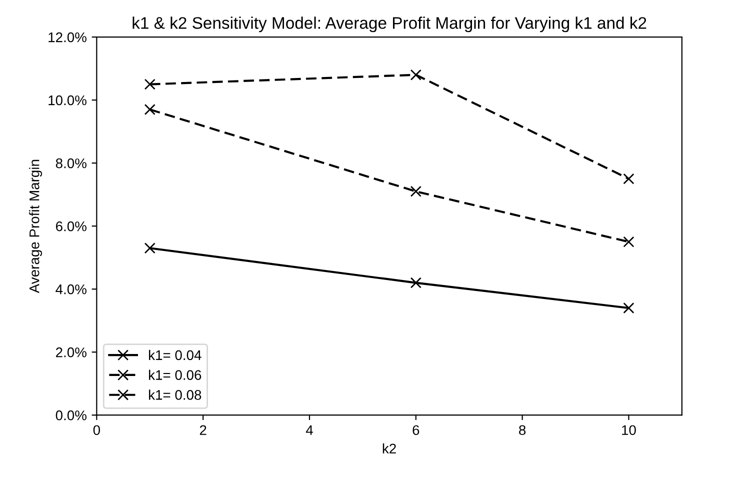 The image size is (738, 481). I want to click on x-tick-label: 0, so click(96, 430).